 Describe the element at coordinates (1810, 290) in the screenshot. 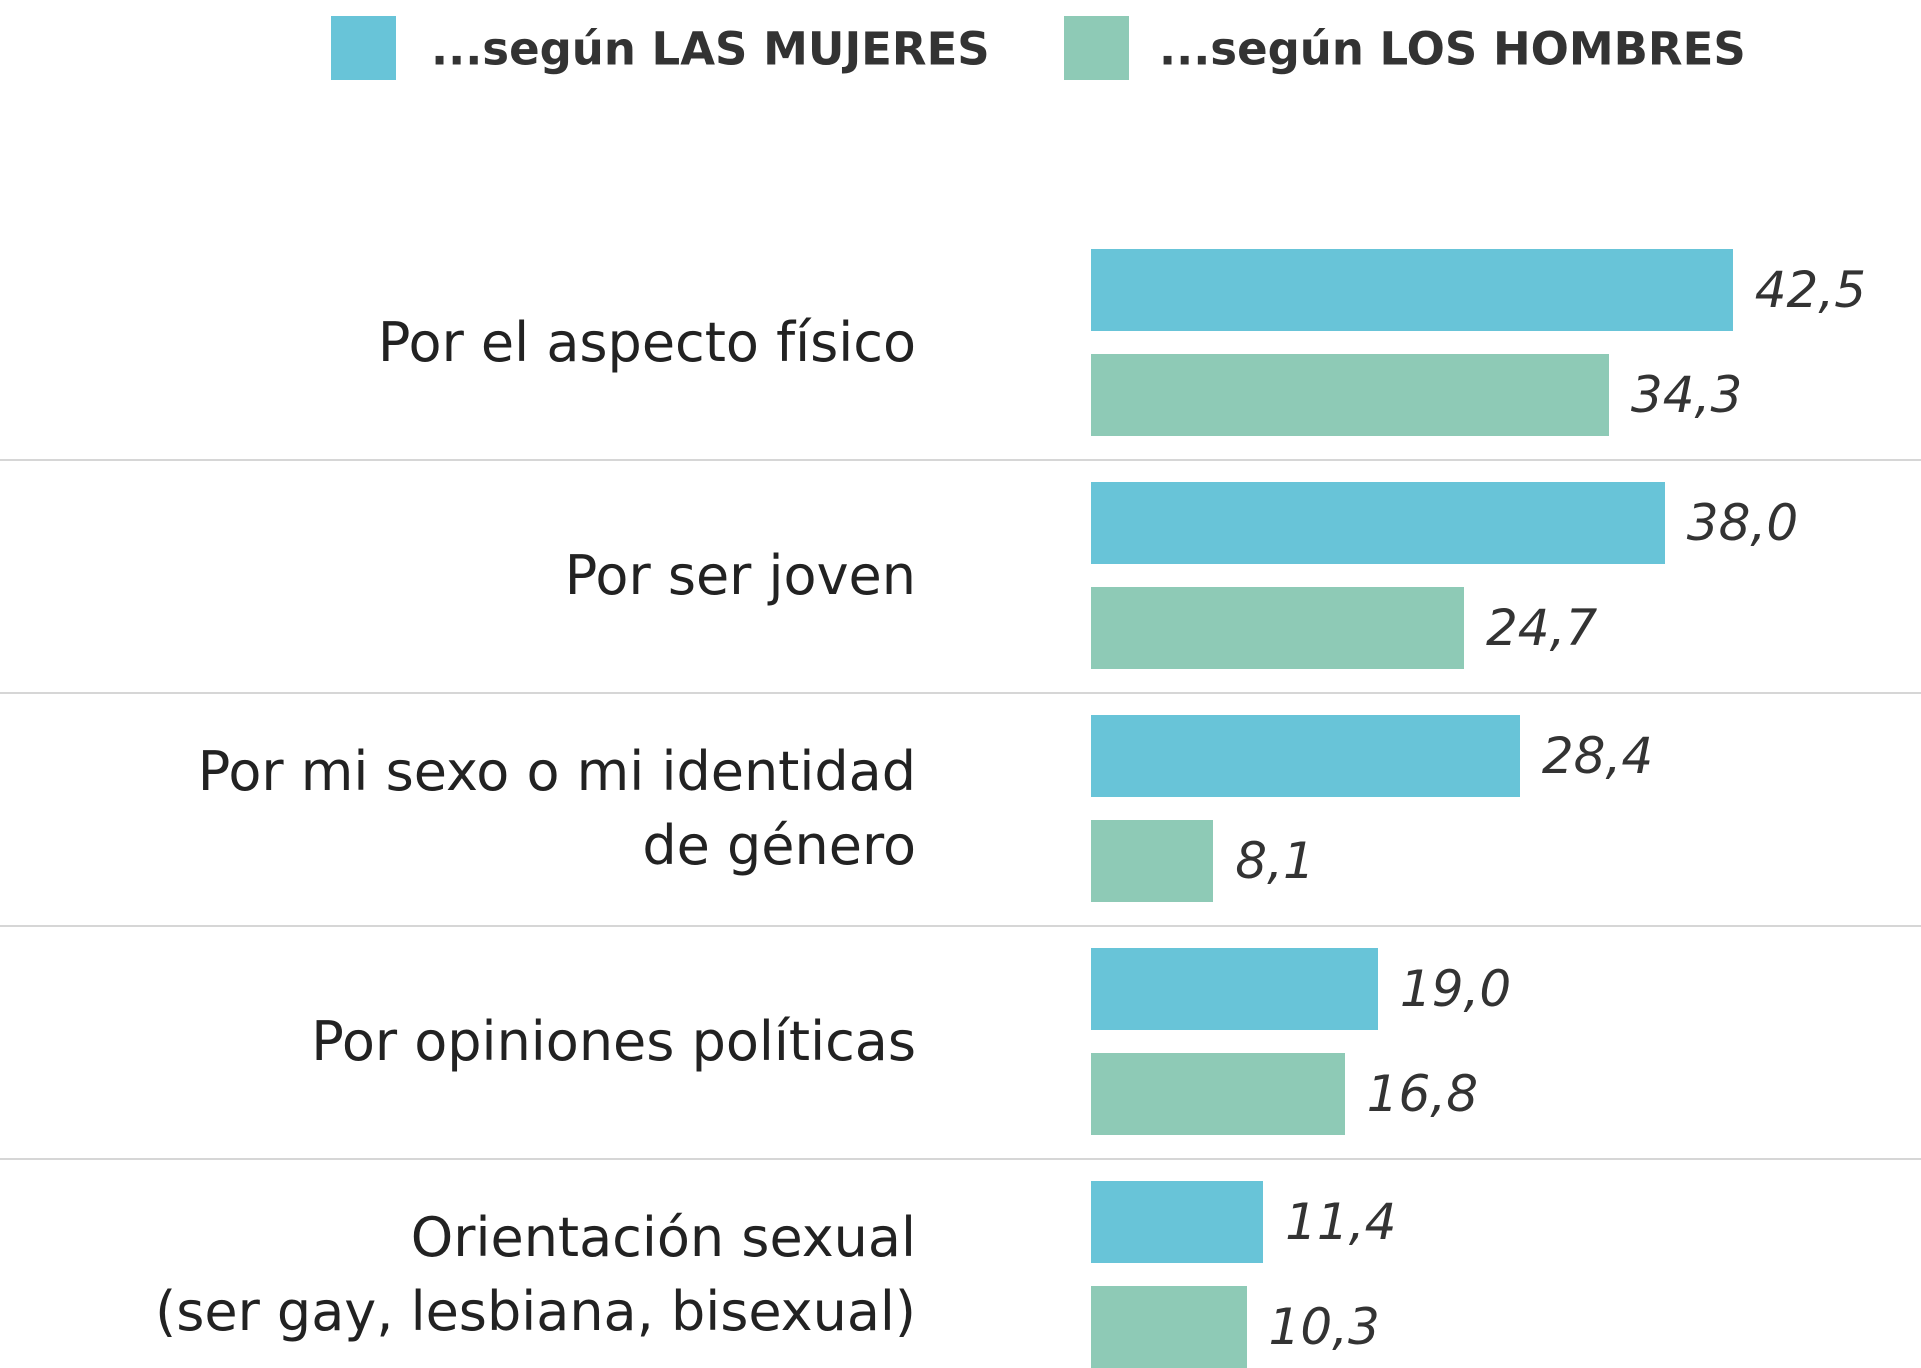

I see `value-label: 42,5` at that location.